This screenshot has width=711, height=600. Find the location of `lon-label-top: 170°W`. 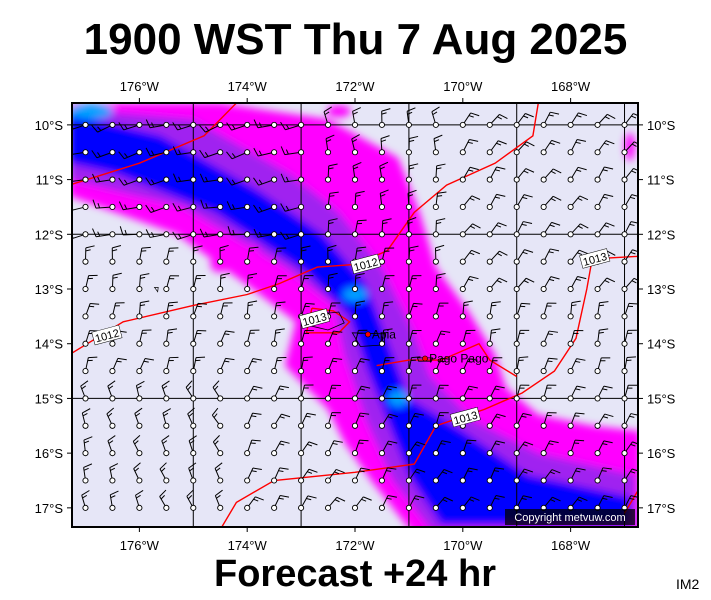

lon-label-top: 170°W is located at coordinates (463, 86).